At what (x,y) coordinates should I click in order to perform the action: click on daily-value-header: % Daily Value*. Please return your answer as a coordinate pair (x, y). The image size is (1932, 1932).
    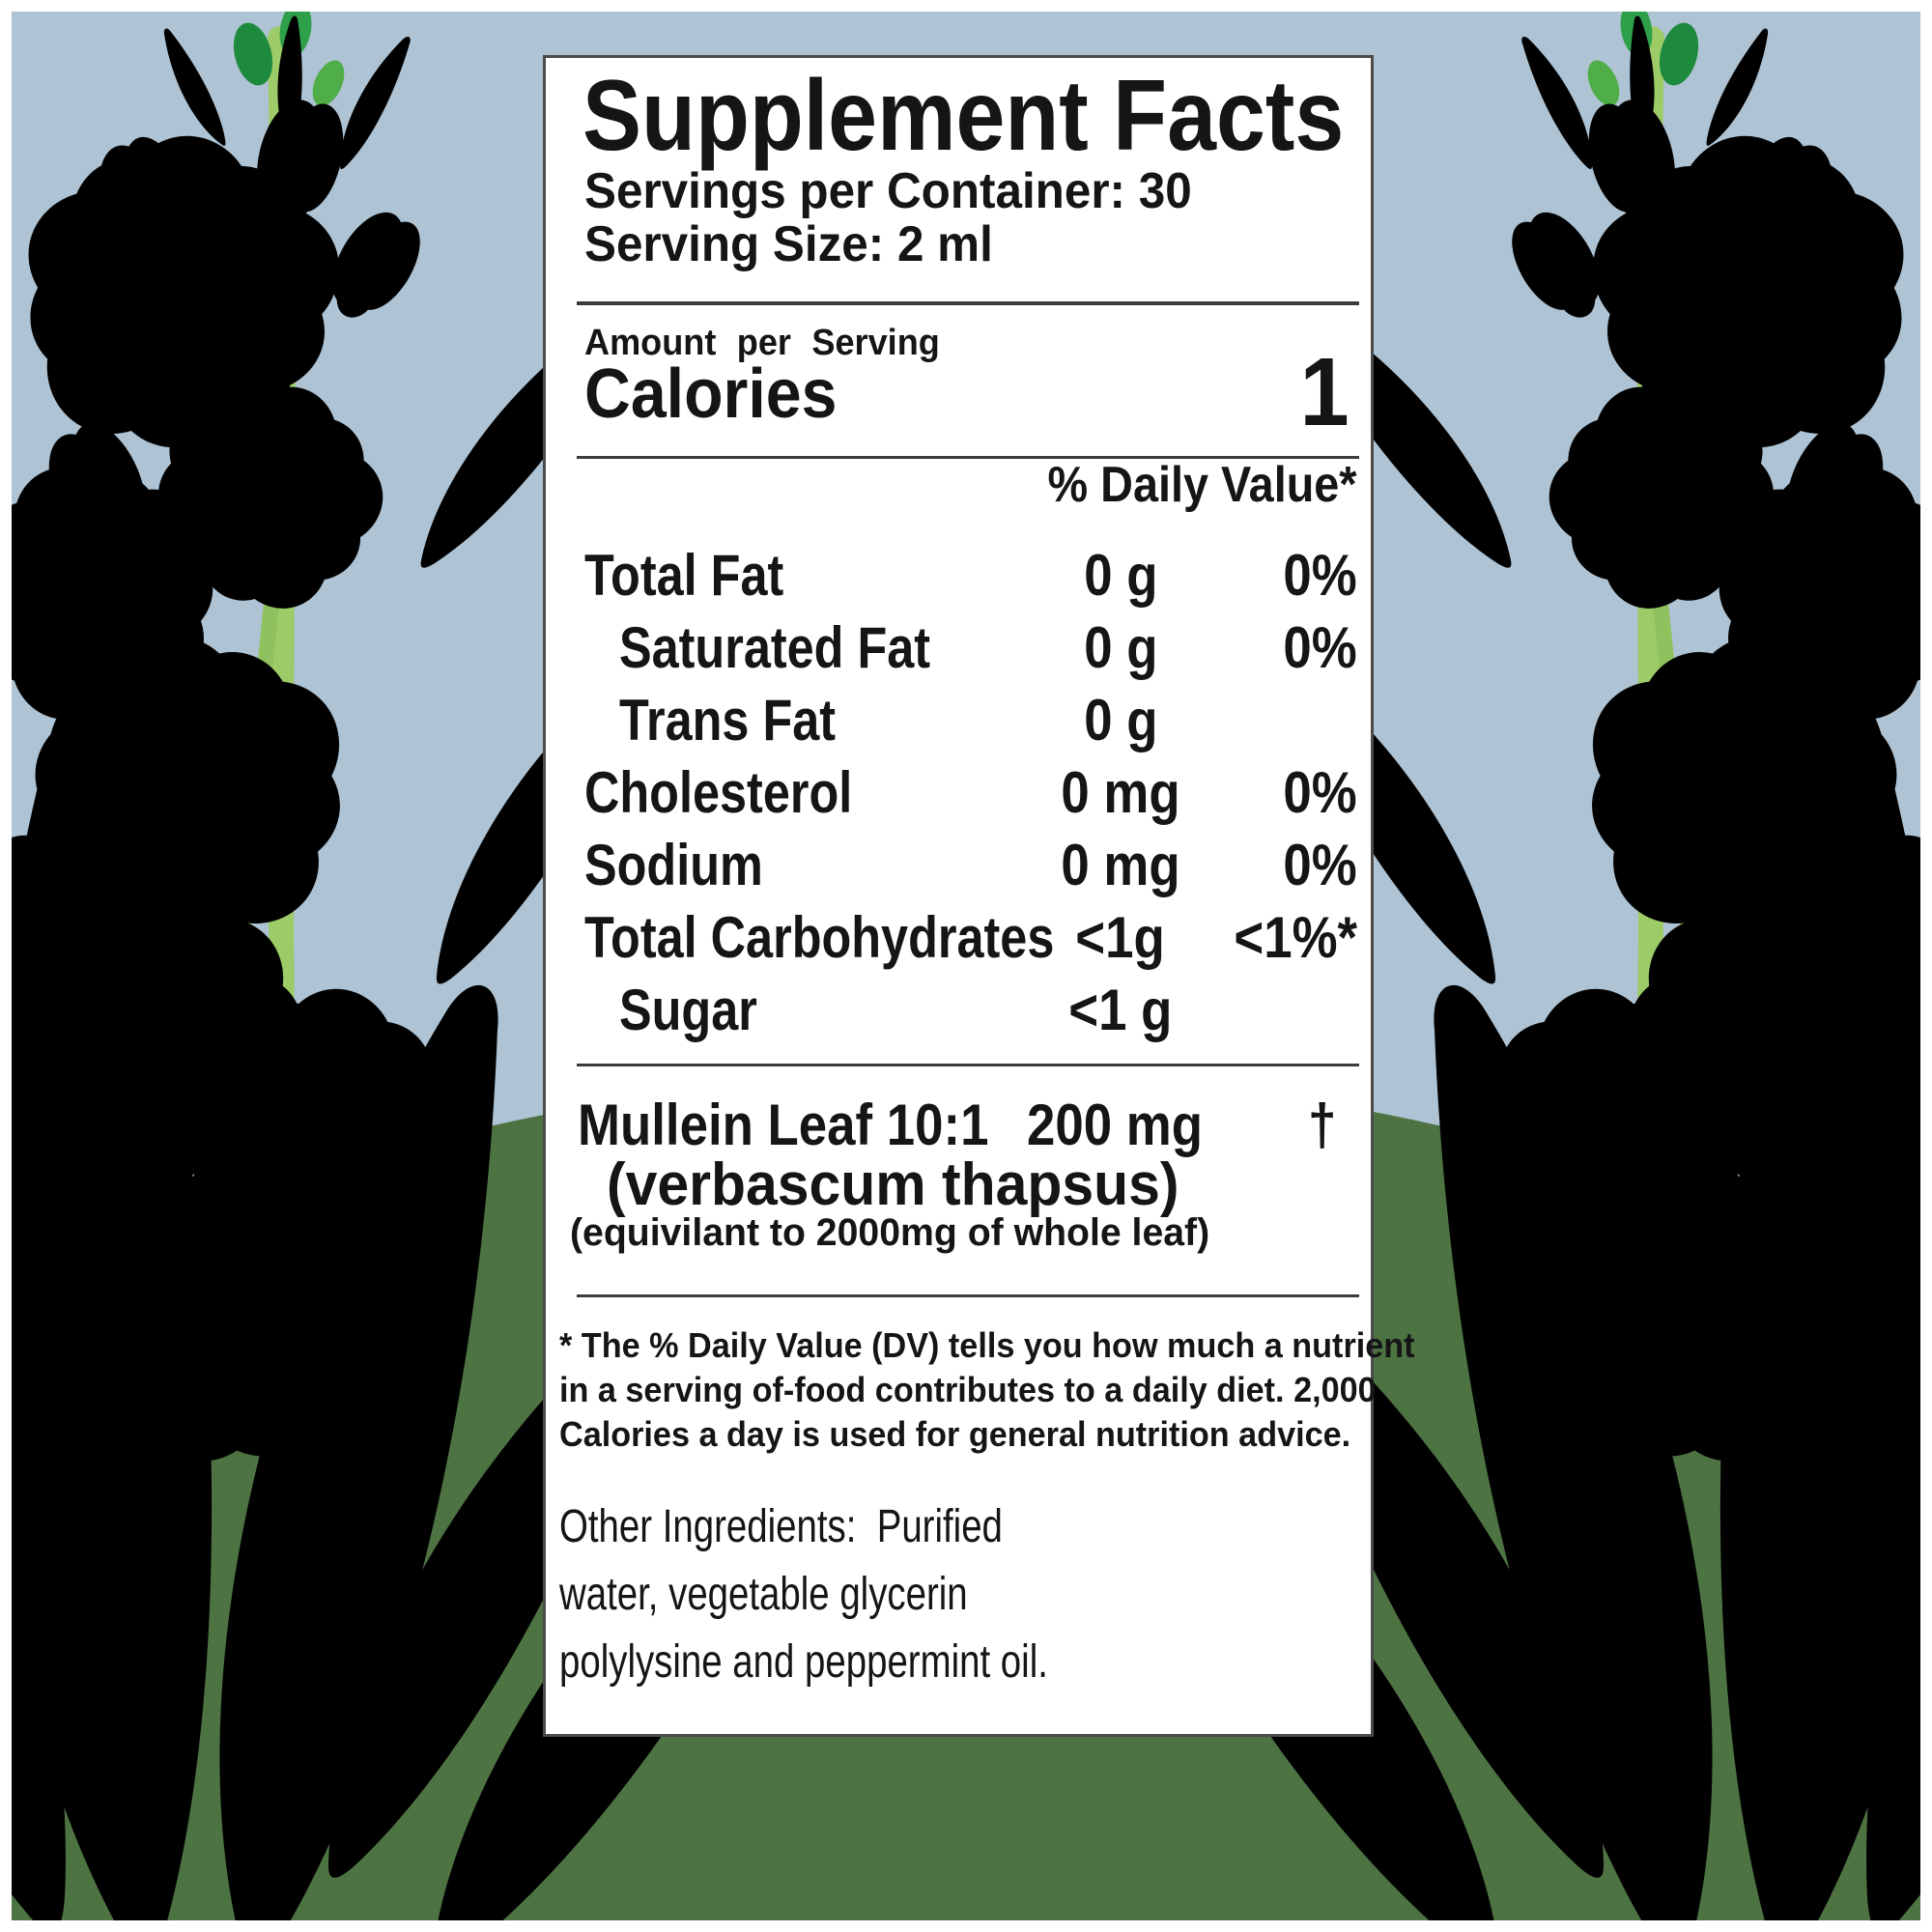
    Looking at the image, I should click on (1202, 485).